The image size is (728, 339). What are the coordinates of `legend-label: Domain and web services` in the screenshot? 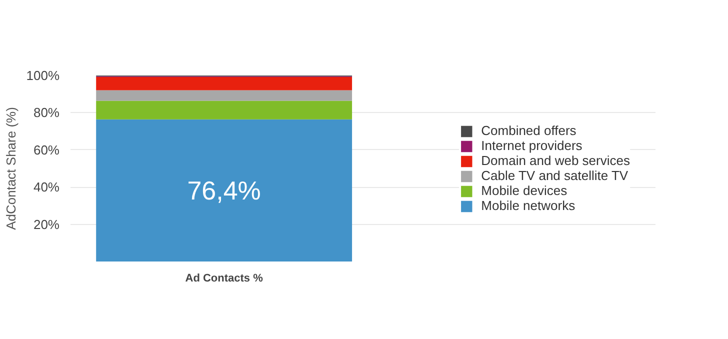 It's located at (555, 160).